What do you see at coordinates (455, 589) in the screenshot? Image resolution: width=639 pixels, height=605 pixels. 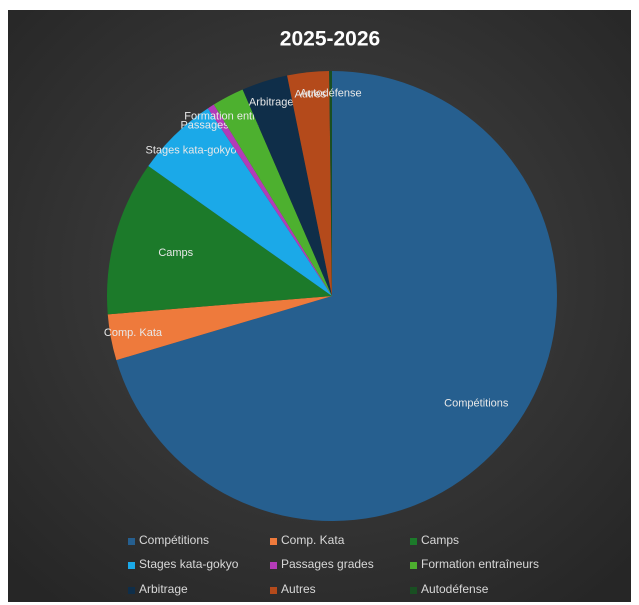 I see `legend-text: Autodéfense` at bounding box center [455, 589].